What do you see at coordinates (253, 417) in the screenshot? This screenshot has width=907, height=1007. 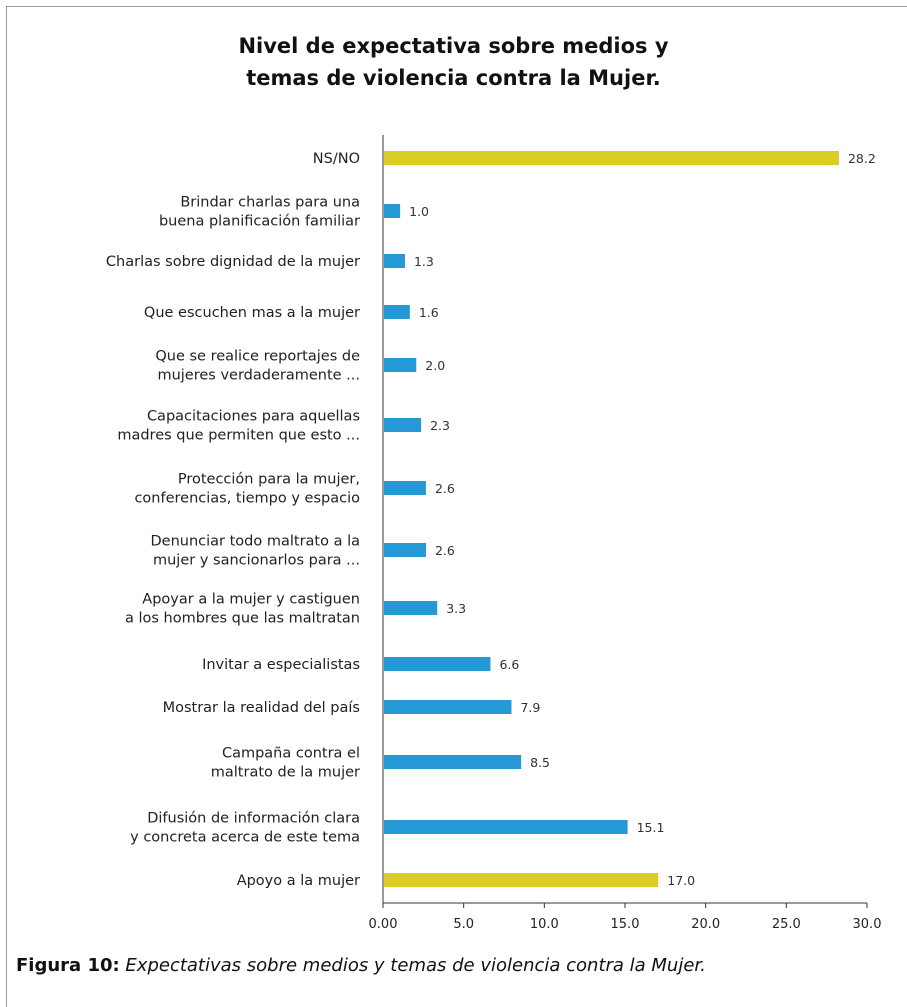 I see `category-label-line: Capacitaciones para aquellas` at bounding box center [253, 417].